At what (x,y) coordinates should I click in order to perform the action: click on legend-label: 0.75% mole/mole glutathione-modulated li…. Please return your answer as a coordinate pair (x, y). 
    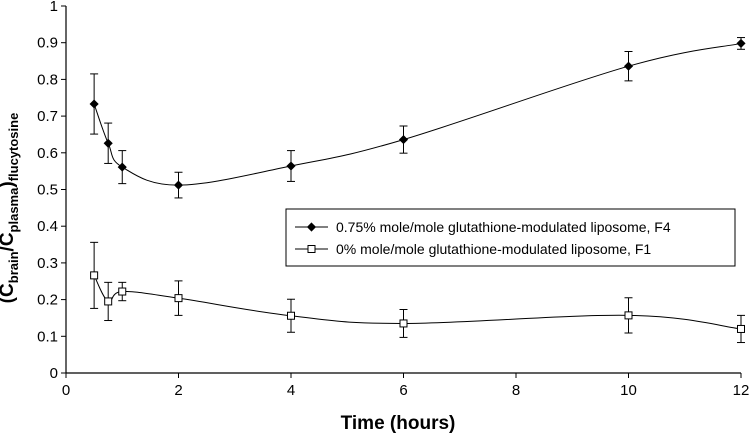
    Looking at the image, I should click on (503, 227).